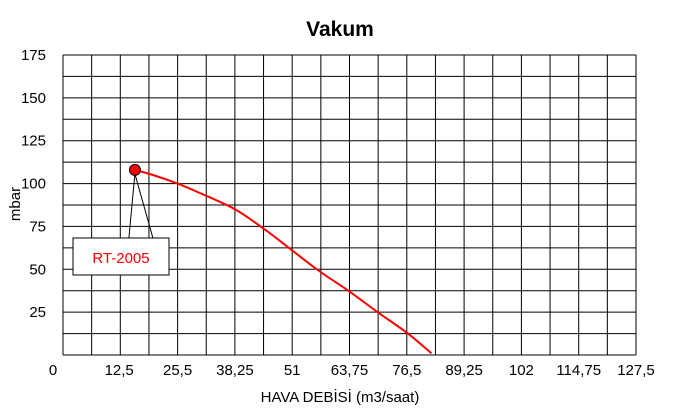 Image resolution: width=698 pixels, height=420 pixels. What do you see at coordinates (33, 55) in the screenshot?
I see `y-tick-label: 175` at bounding box center [33, 55].